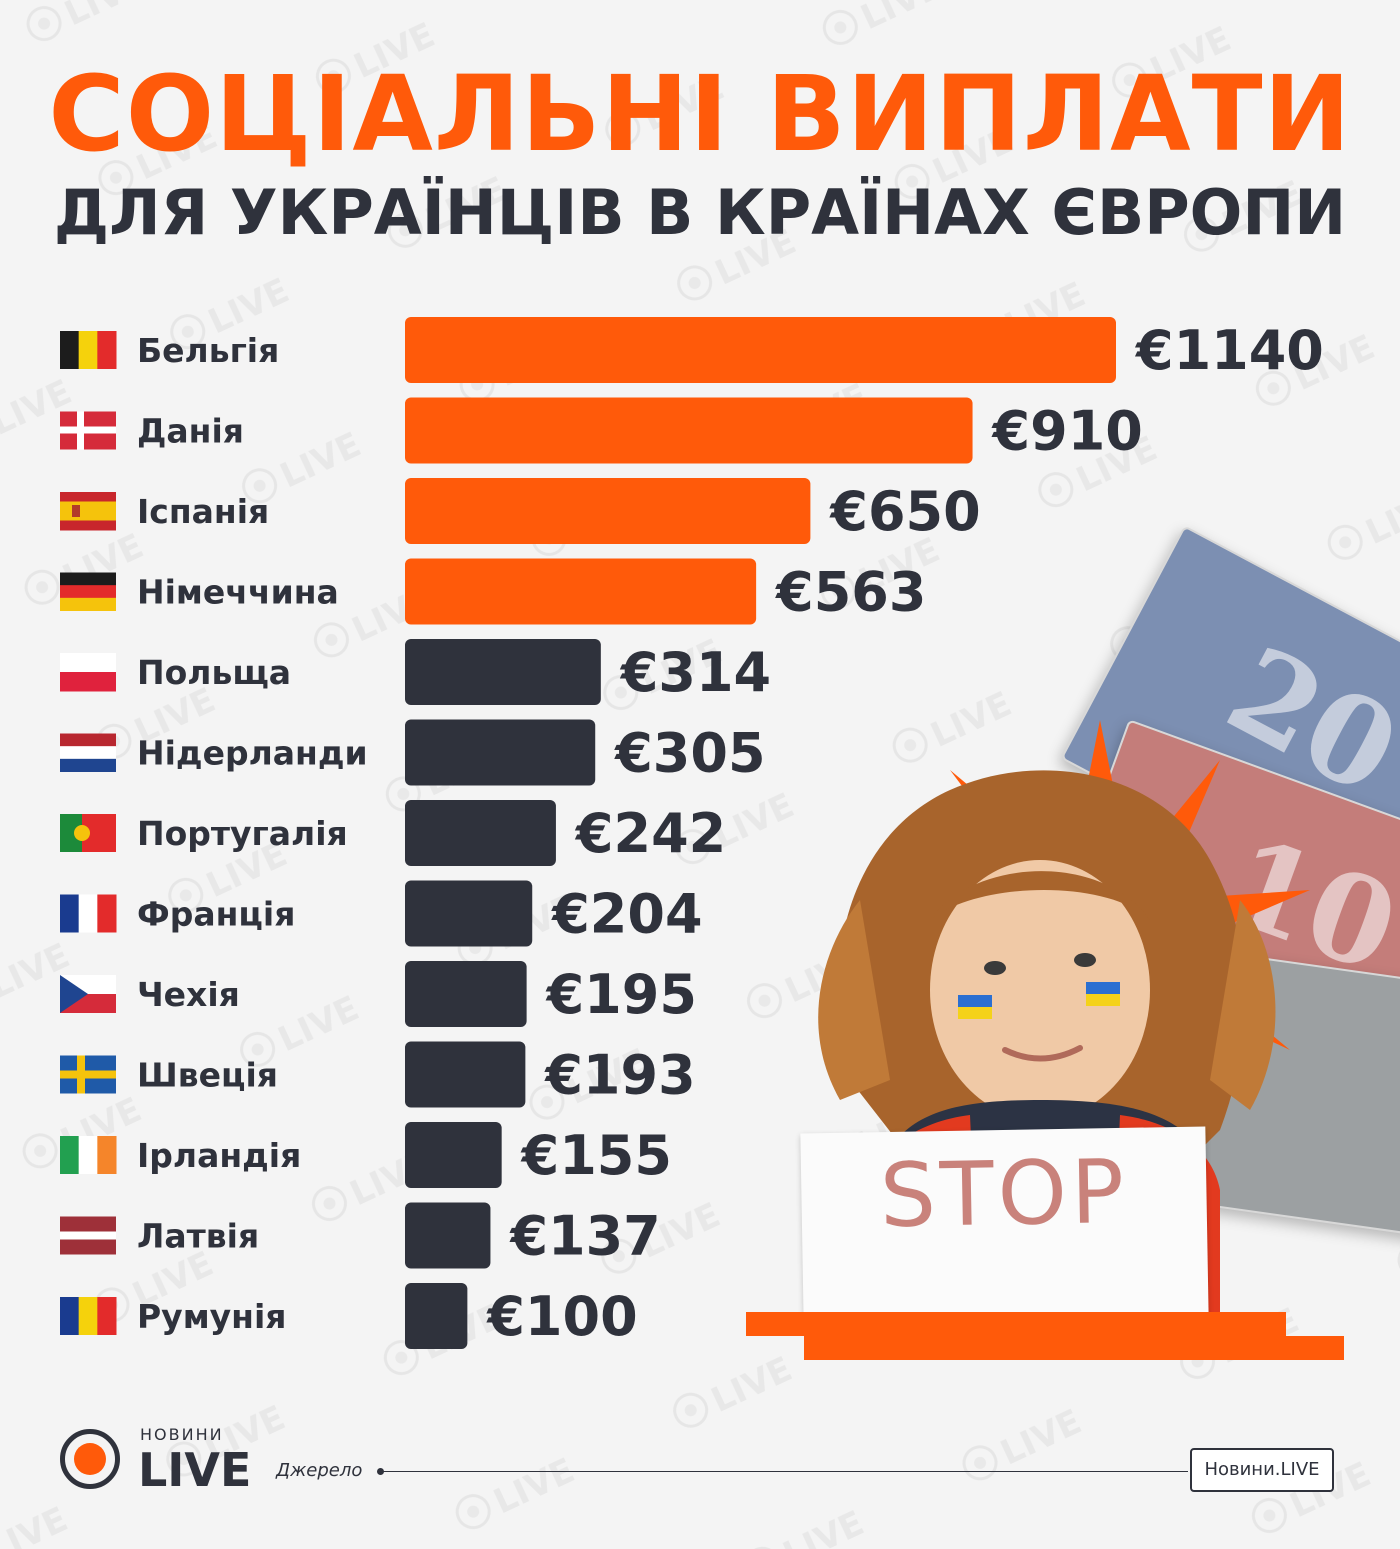 The height and width of the screenshot is (1549, 1400). I want to click on portugal-flag-icon, so click(88, 833).